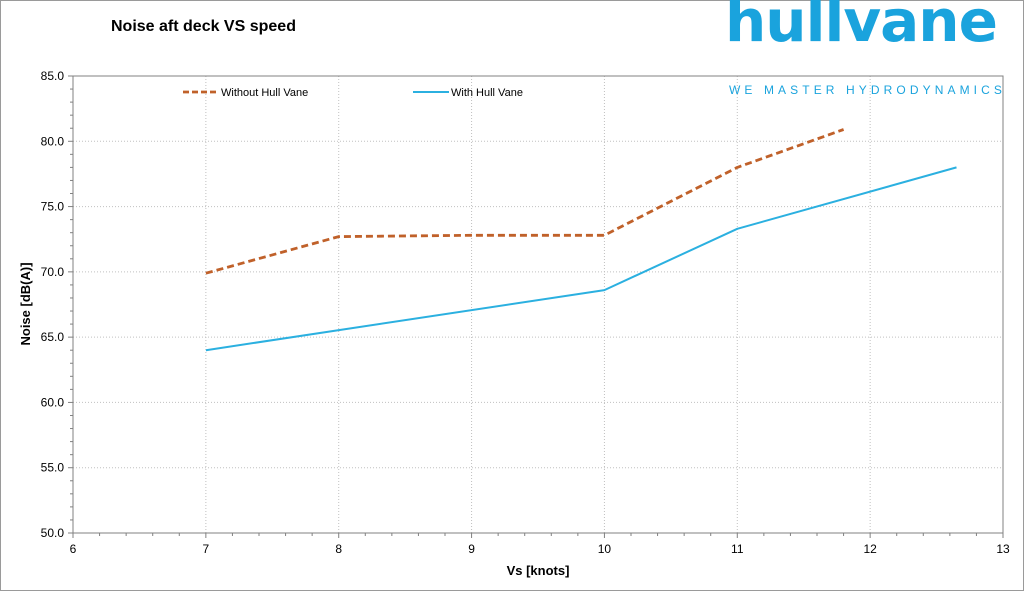 The width and height of the screenshot is (1024, 591). I want to click on legend: Without Hull Vane With Hull Vane, so click(353, 93).